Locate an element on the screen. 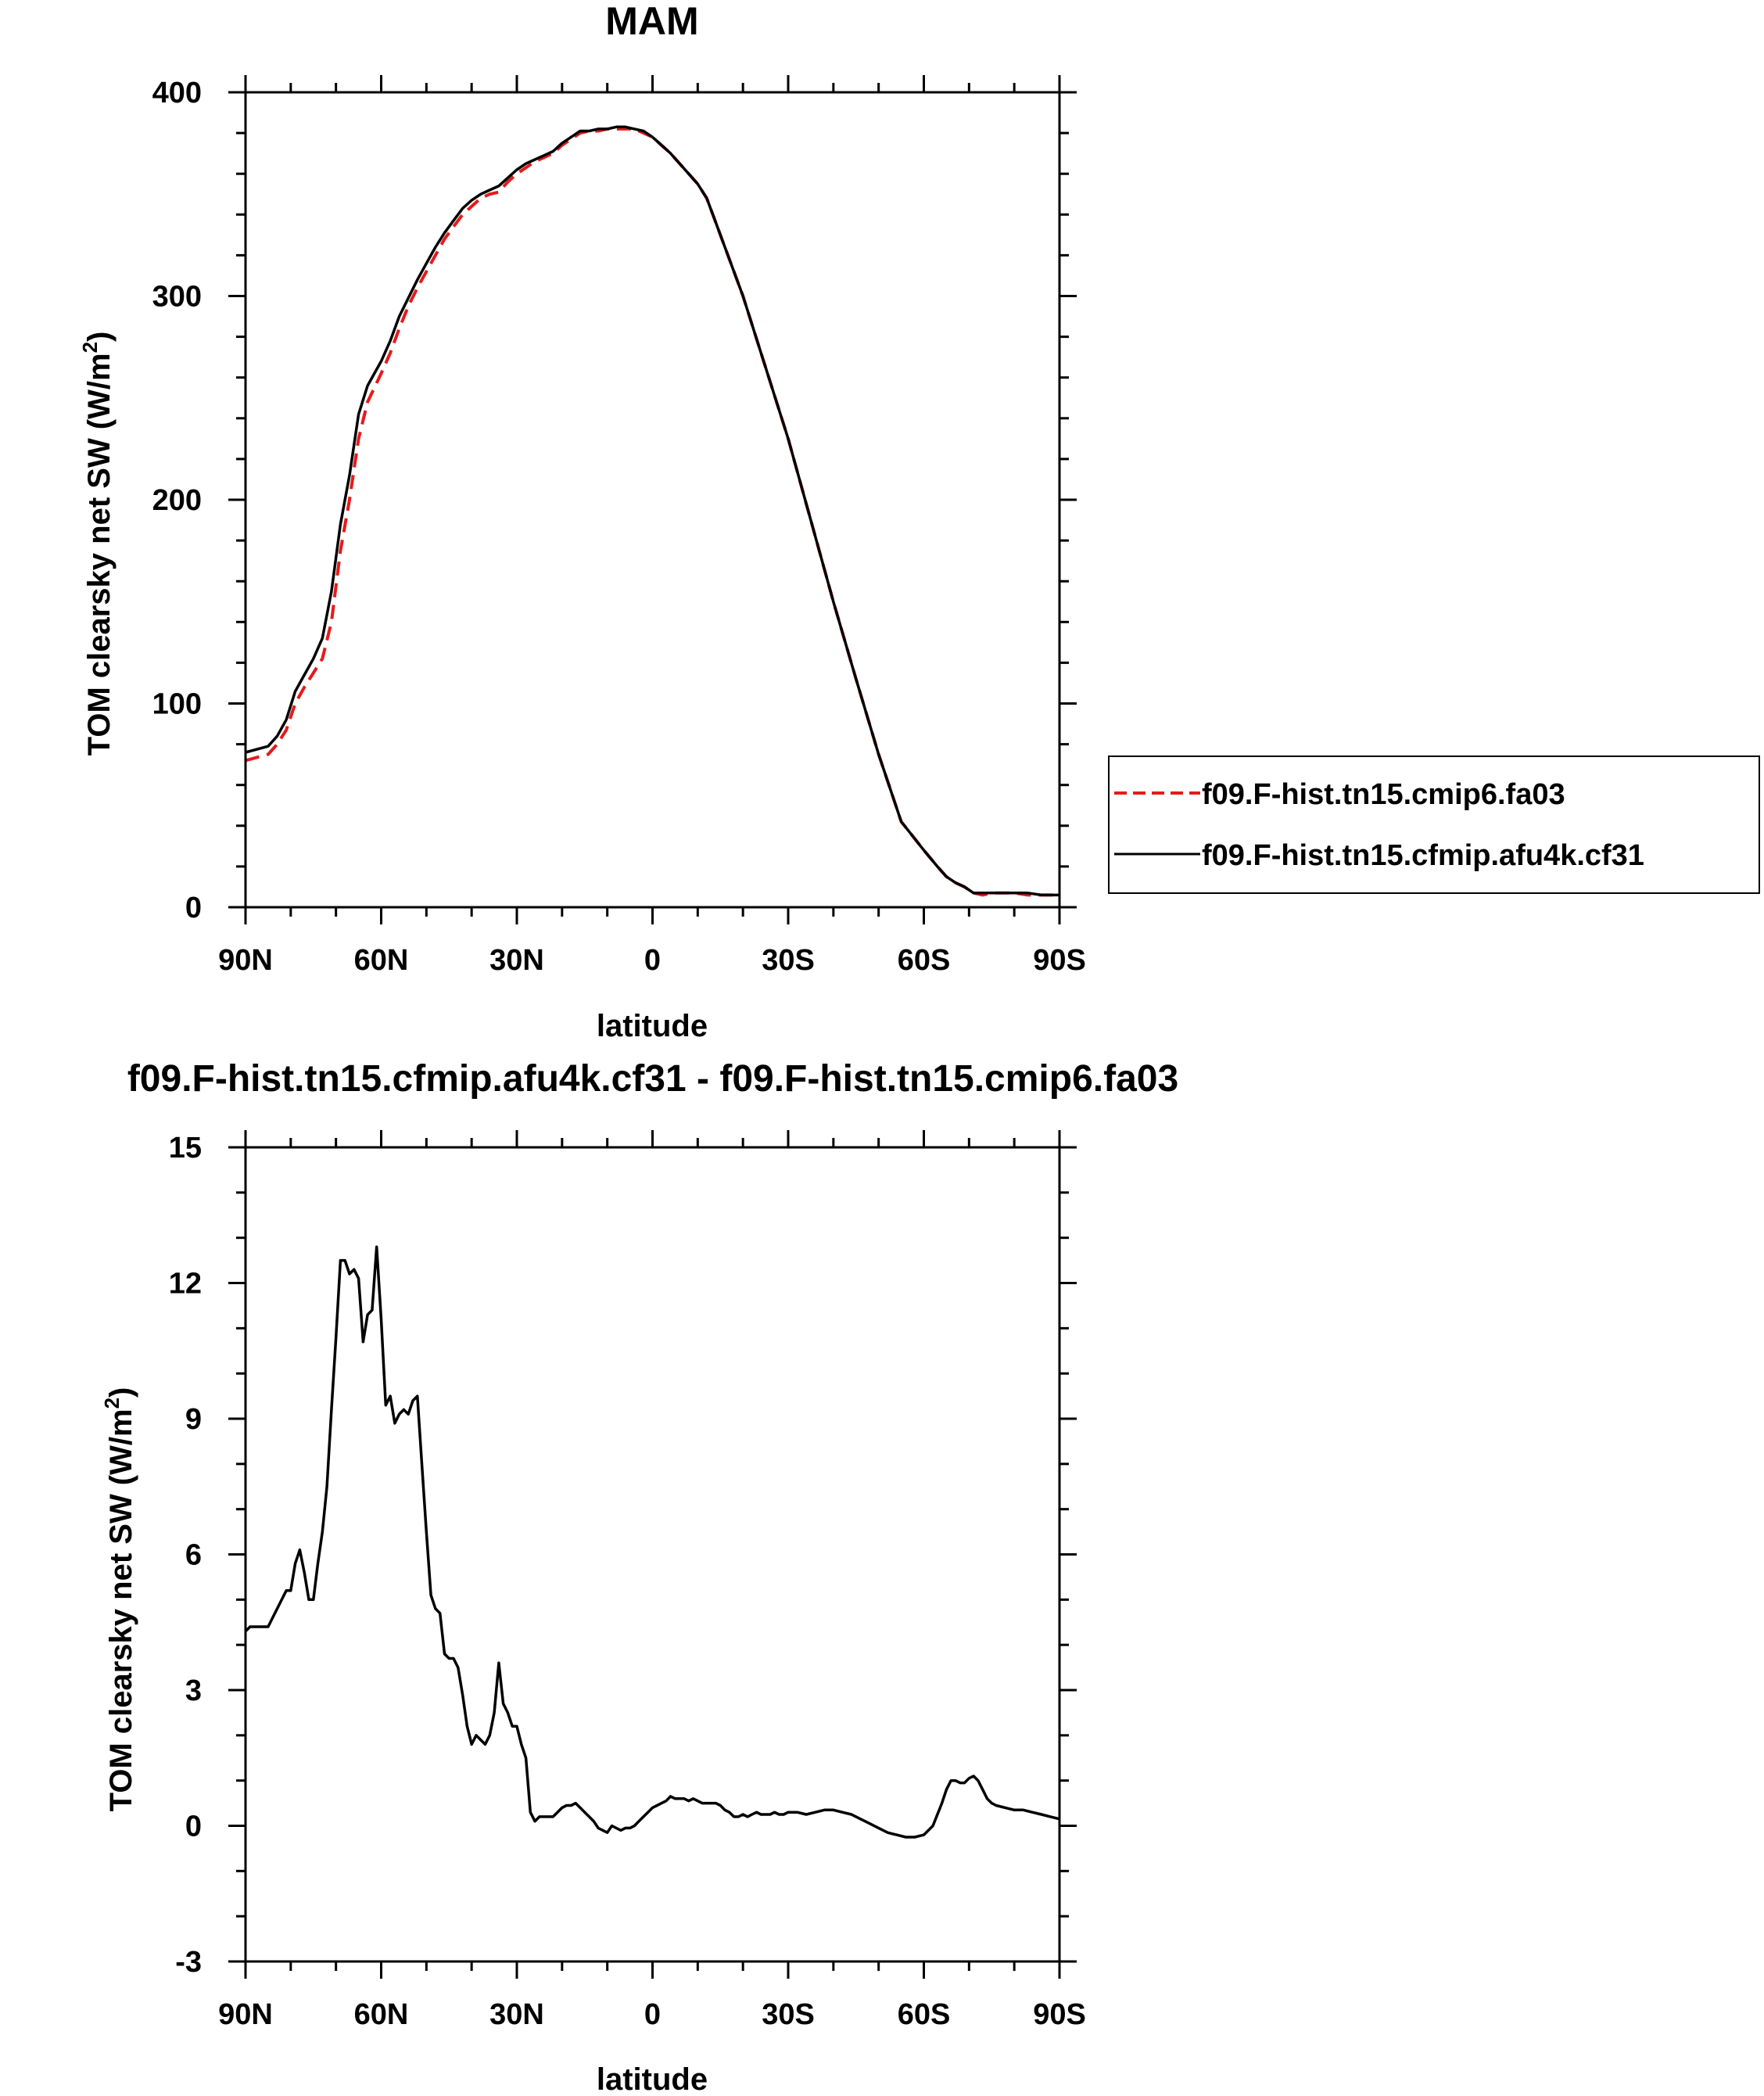 The width and height of the screenshot is (1764, 2096). legend-box is located at coordinates (1434, 824).